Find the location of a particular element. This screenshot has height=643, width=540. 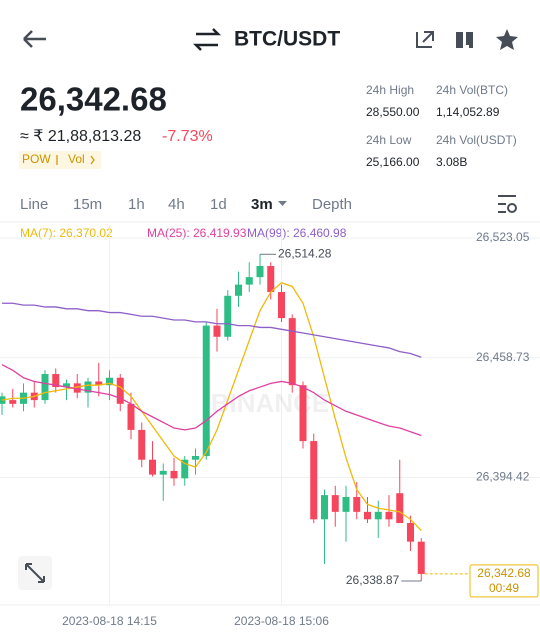

fiat-price: ≈ ₹ 21,88,813.28 is located at coordinates (80, 136).